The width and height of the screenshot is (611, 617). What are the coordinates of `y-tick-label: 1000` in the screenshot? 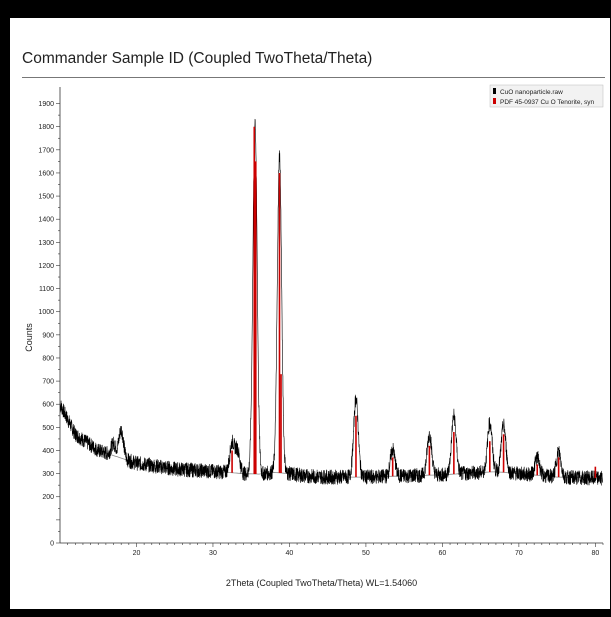 It's located at (46, 312).